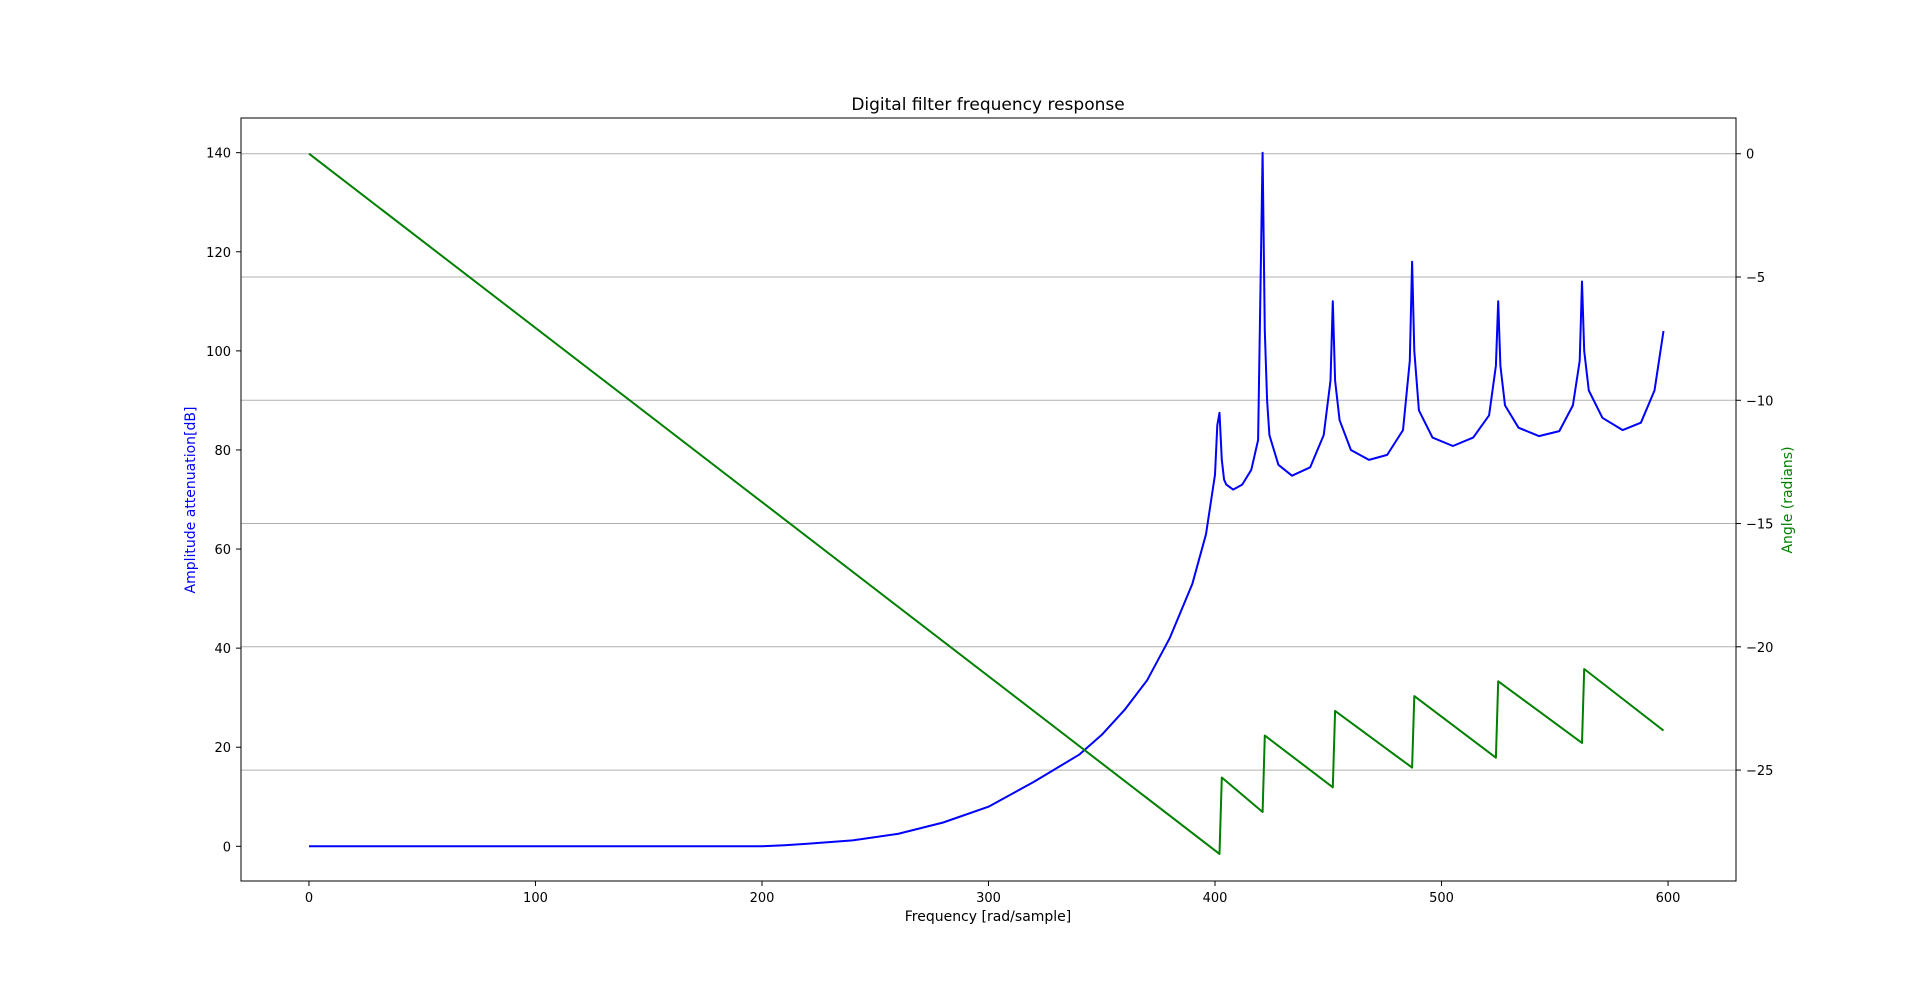 This screenshot has height=985, width=1920. What do you see at coordinates (218, 352) in the screenshot?
I see `y-left-tick-label: 100` at bounding box center [218, 352].